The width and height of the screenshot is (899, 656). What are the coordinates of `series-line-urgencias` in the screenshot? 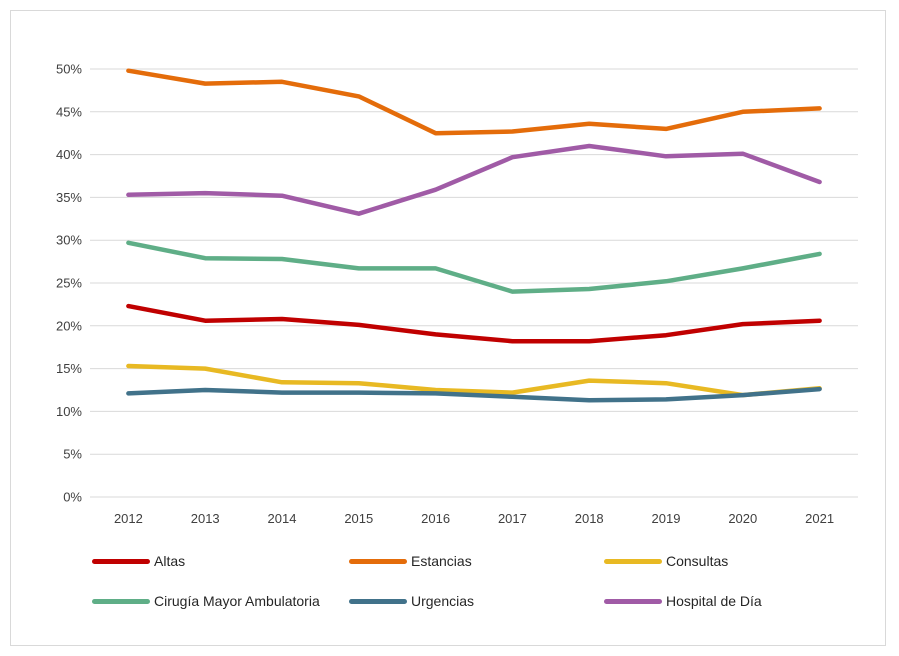 It's located at (474, 394).